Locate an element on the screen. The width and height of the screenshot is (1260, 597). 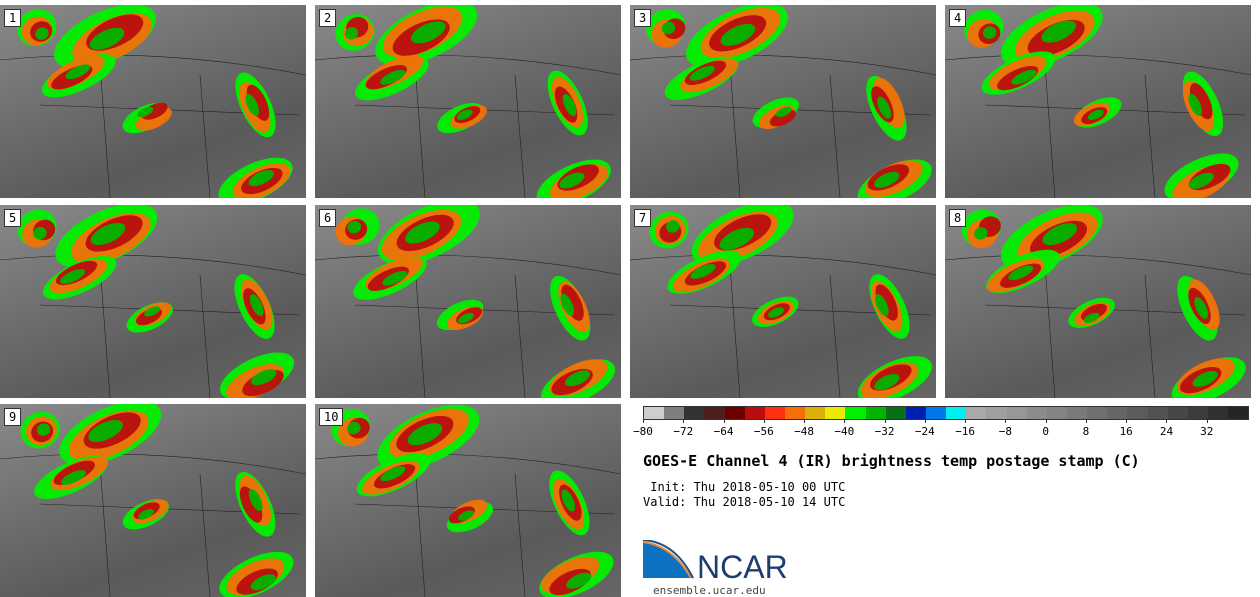
tick-label: −72 is located at coordinates (683, 431).